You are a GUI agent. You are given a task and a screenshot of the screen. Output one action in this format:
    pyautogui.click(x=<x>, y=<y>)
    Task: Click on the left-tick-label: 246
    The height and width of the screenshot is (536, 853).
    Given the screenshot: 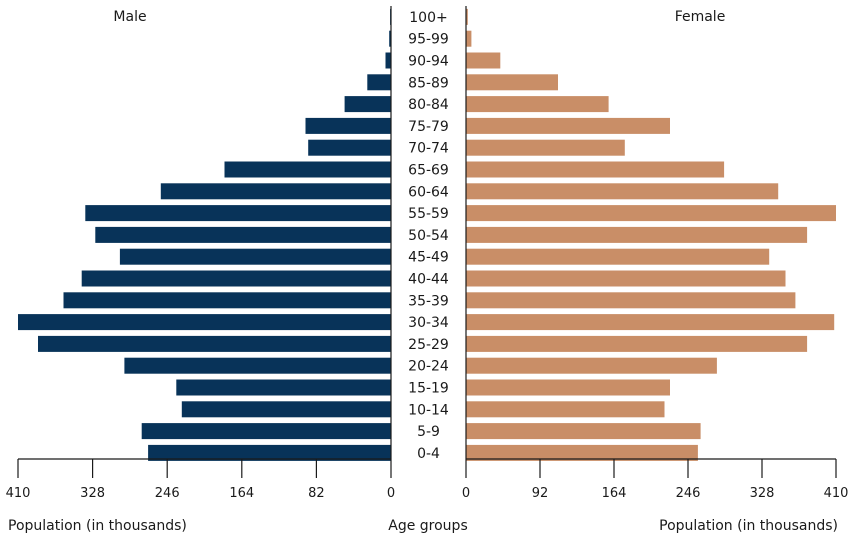 What is the action you would take?
    pyautogui.click(x=167, y=493)
    